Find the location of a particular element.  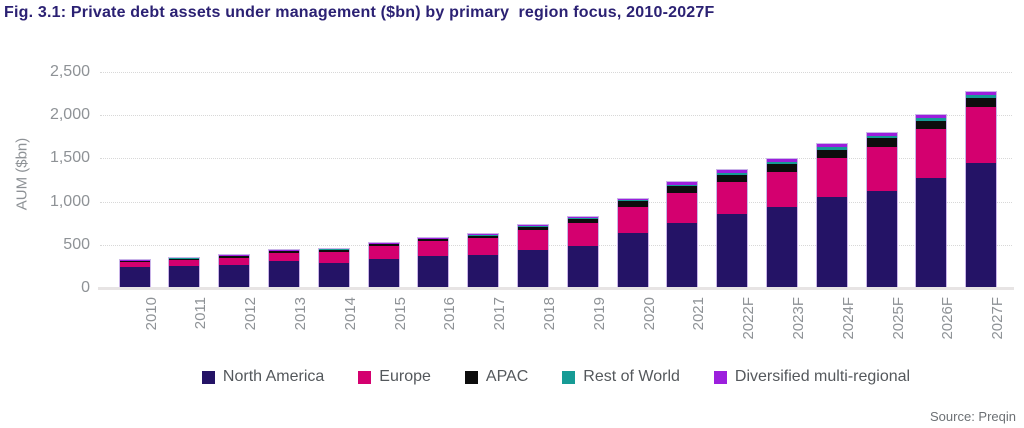

bar-2026F is located at coordinates (931, 200).